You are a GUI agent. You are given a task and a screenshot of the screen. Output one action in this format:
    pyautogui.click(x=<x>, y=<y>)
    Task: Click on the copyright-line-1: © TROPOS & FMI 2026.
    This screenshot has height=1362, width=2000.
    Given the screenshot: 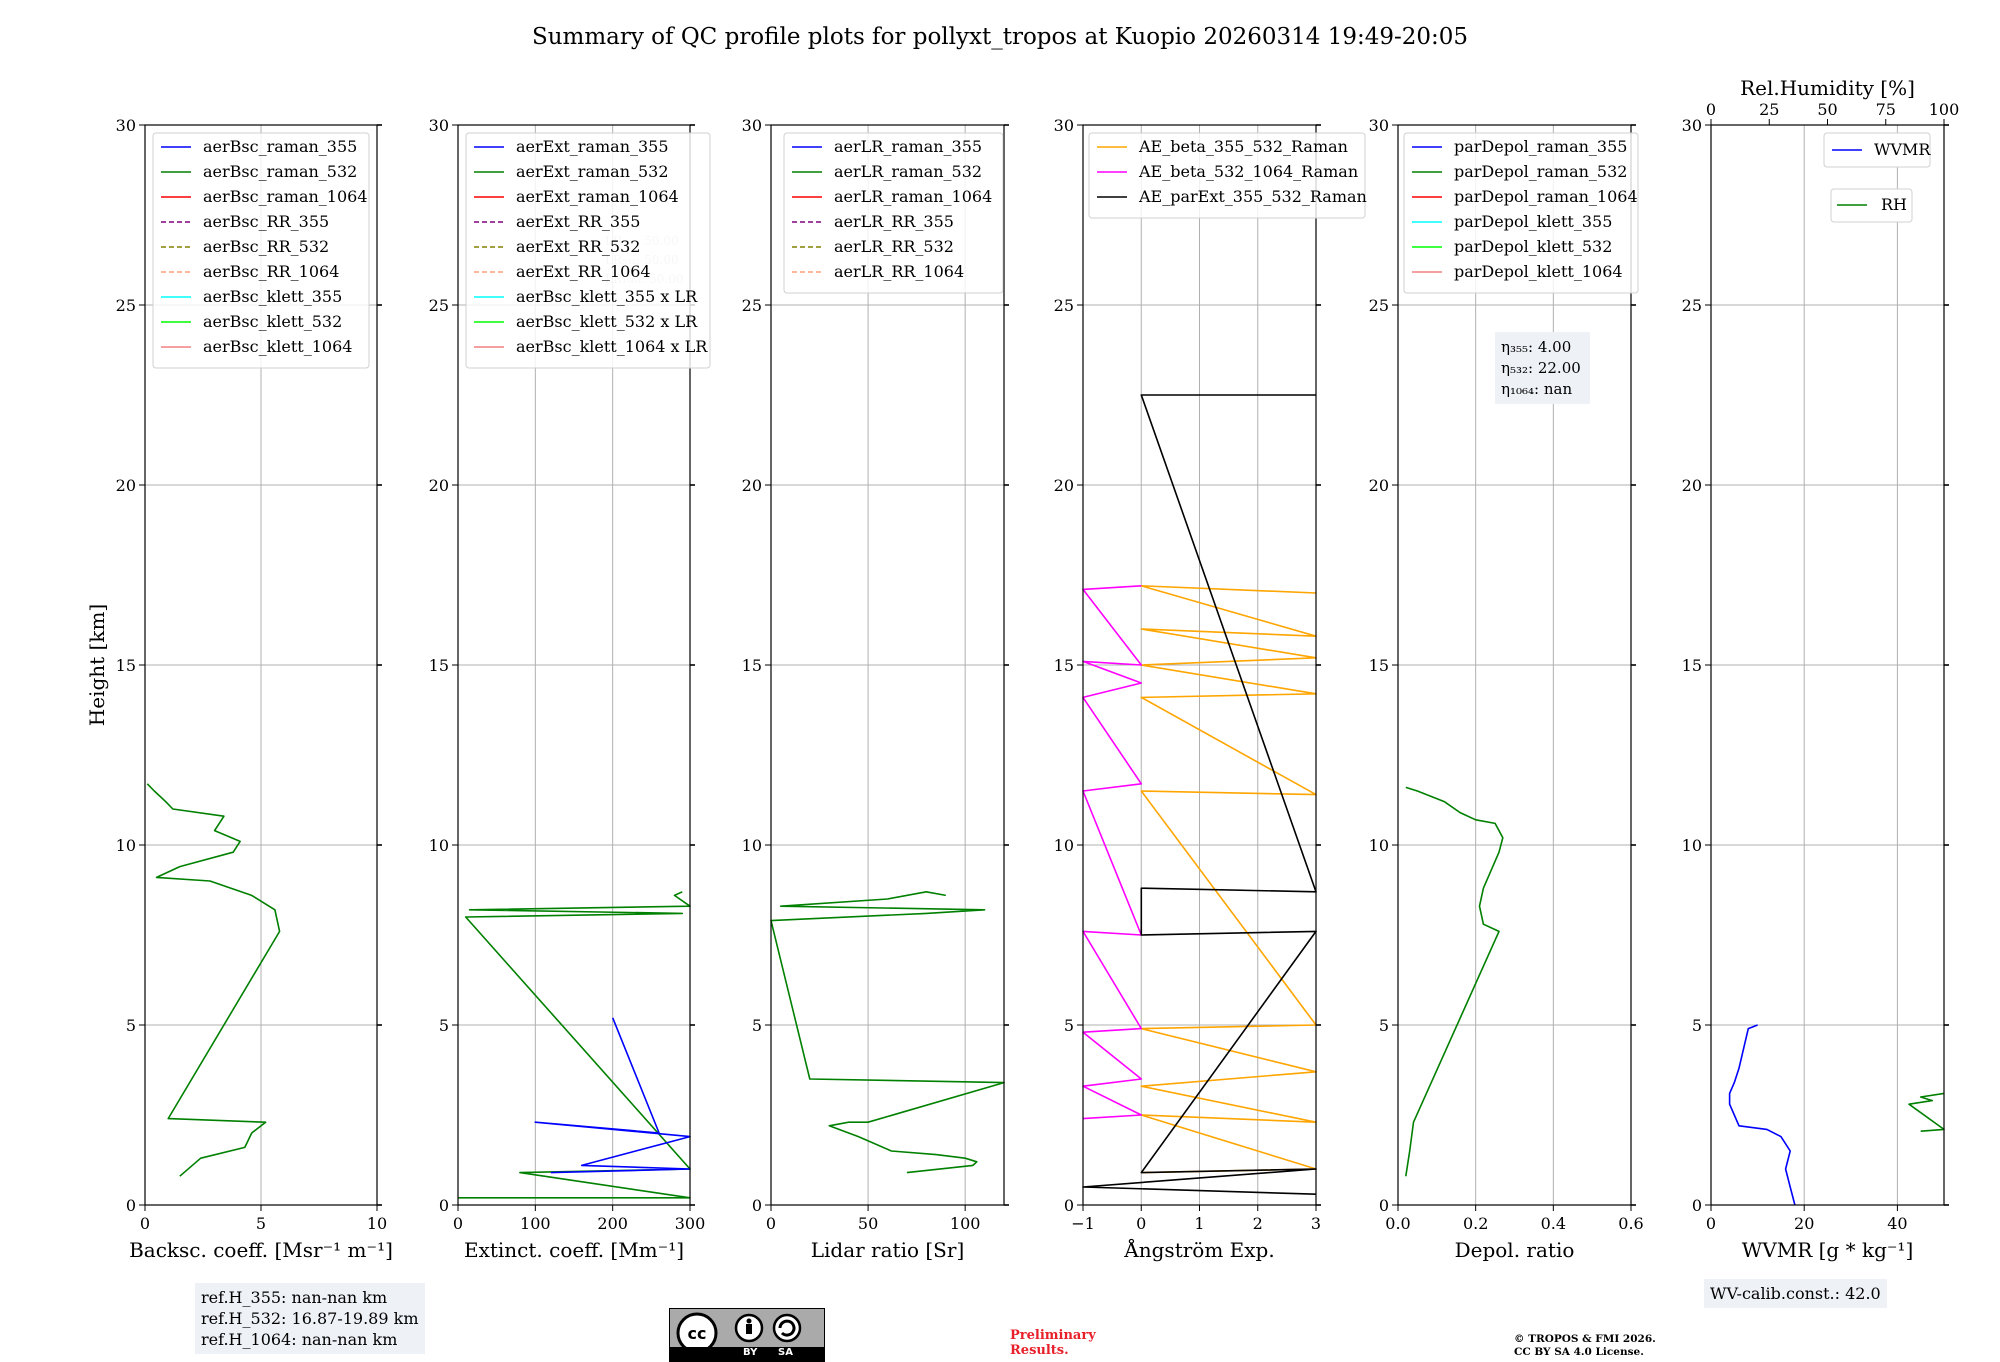 What is the action you would take?
    pyautogui.click(x=1585, y=1339)
    